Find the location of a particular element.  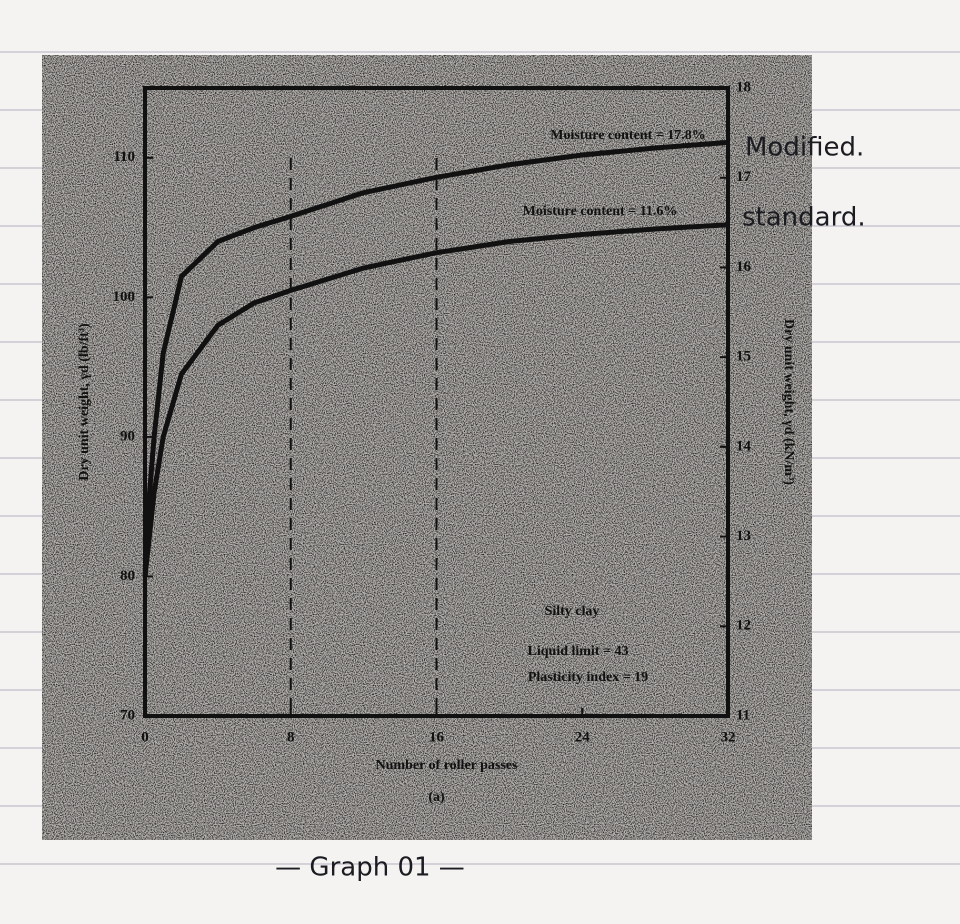

x-tick-label: 24 is located at coordinates (583, 737).